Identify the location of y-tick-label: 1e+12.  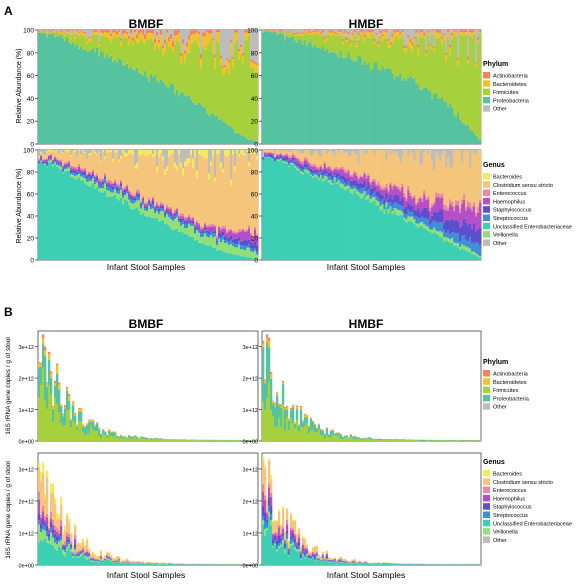
(26, 535).